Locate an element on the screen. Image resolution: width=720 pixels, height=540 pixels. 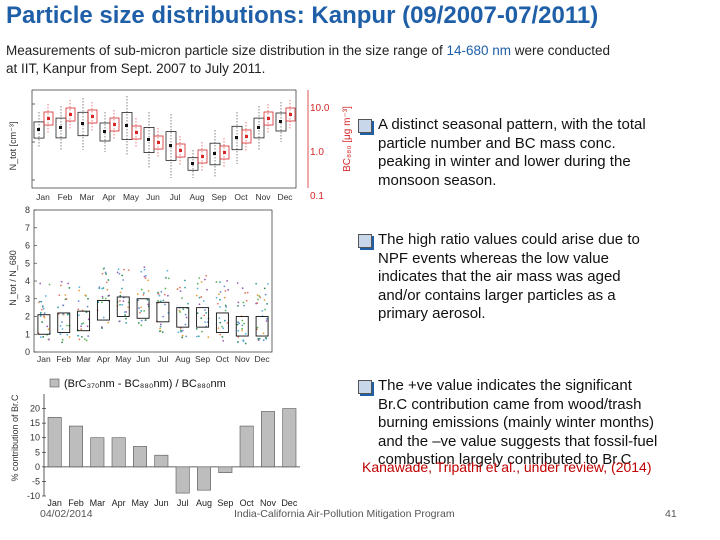
bullet-line: The +ve value indicates the significant is located at coordinates (505, 385).